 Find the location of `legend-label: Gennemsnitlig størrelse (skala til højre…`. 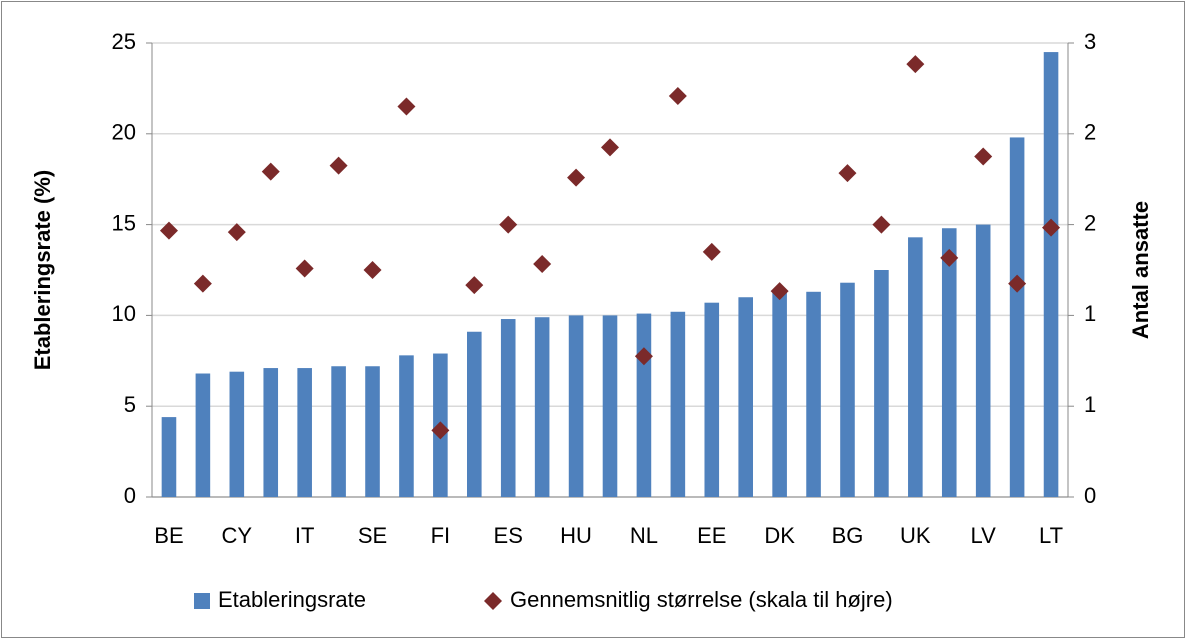

legend-label: Gennemsnitlig størrelse (skala til højre… is located at coordinates (701, 599).